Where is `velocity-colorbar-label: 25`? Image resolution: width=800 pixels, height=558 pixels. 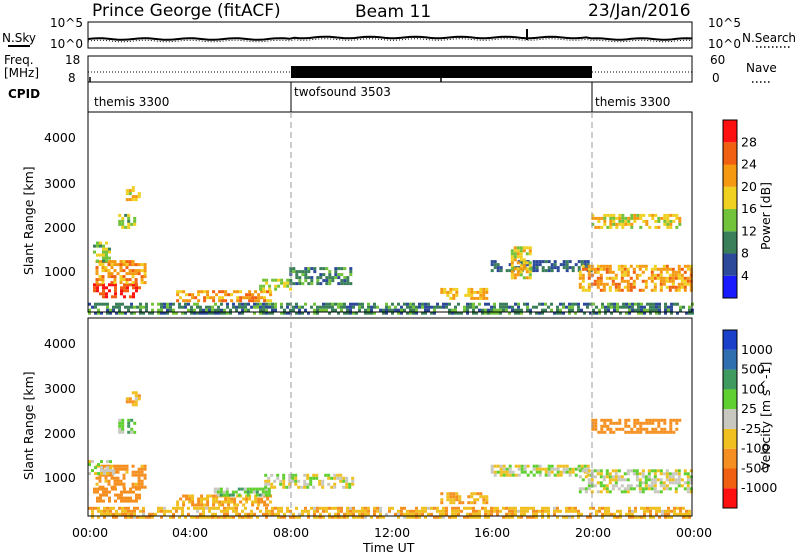 velocity-colorbar-label: 25 is located at coordinates (749, 408).